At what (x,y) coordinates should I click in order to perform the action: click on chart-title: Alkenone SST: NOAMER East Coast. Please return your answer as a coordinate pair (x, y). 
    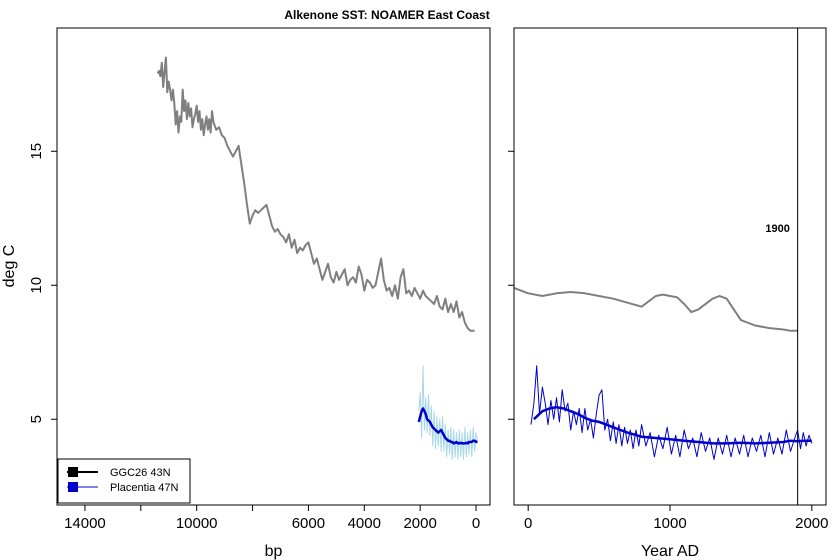
    Looking at the image, I should click on (386, 15).